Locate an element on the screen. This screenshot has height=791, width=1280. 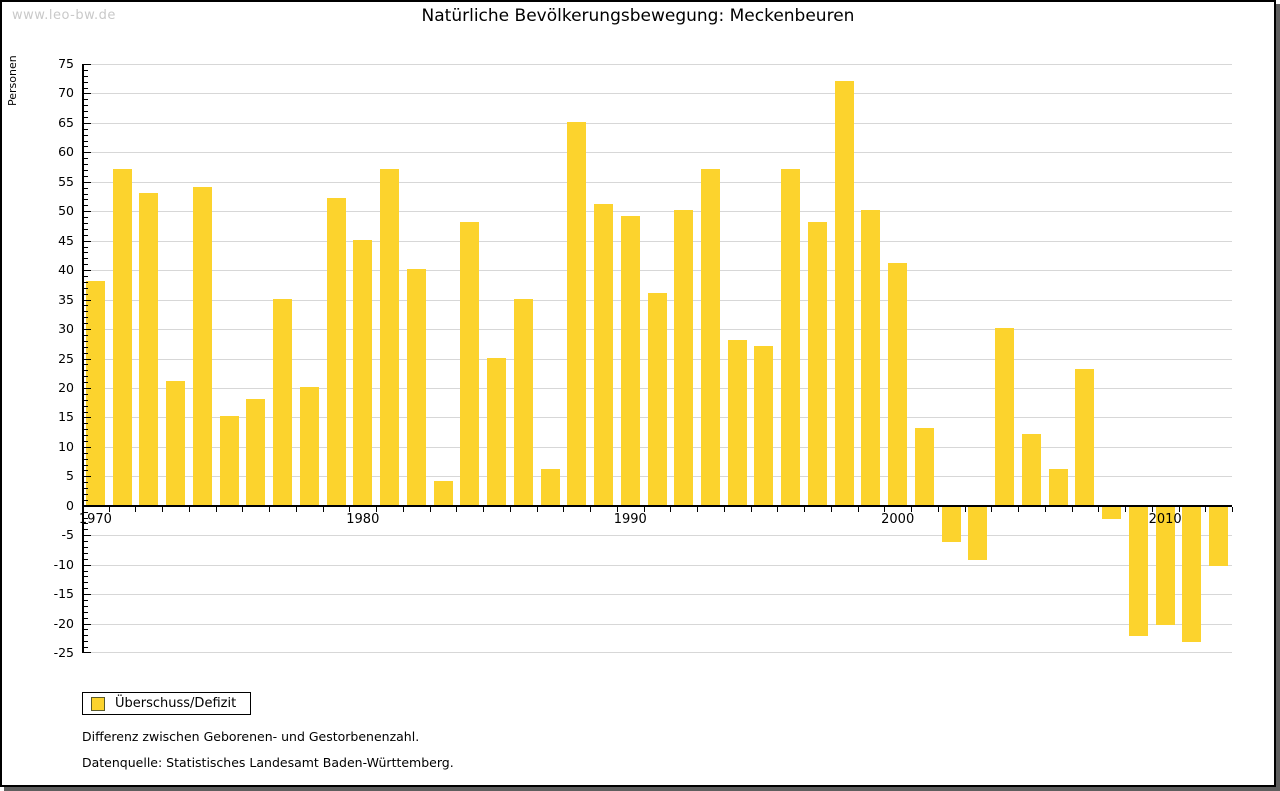
bar-1977 is located at coordinates (283, 401).